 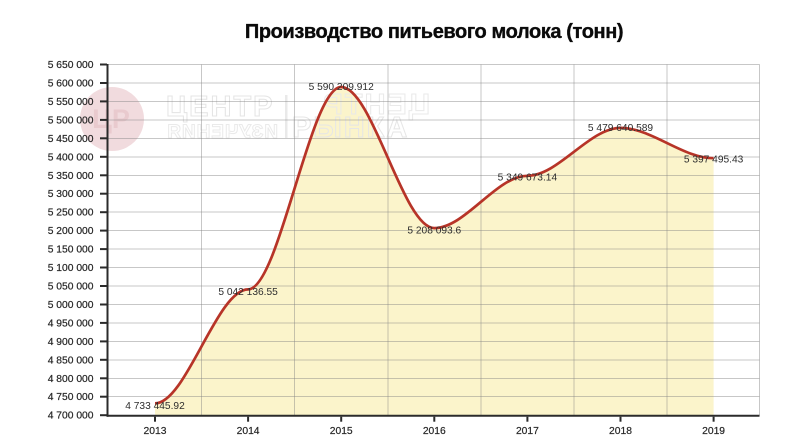 I want to click on svg-text: 5 400 000, so click(x=71, y=157).